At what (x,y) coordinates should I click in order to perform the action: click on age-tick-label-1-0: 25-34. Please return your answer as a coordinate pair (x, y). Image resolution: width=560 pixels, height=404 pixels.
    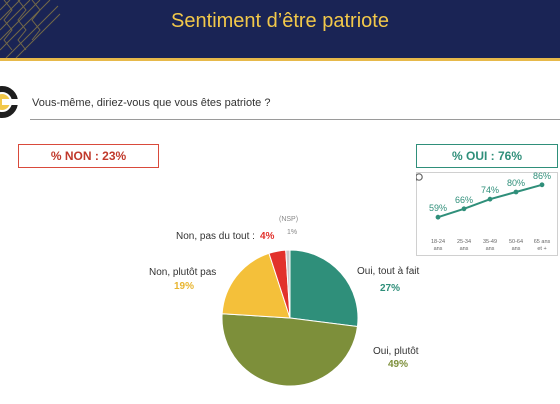
    Looking at the image, I should click on (464, 242).